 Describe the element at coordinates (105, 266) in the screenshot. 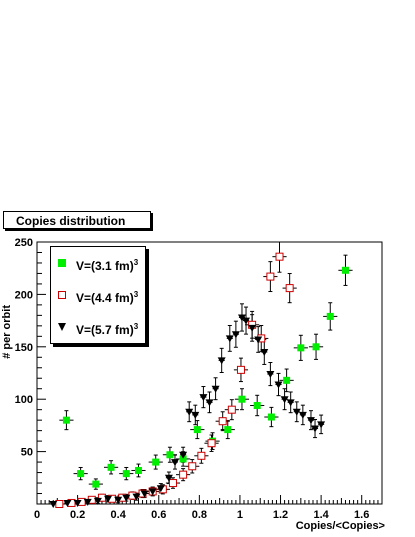

I see `legend-label-series-1: V=(3.1 fm)` at that location.